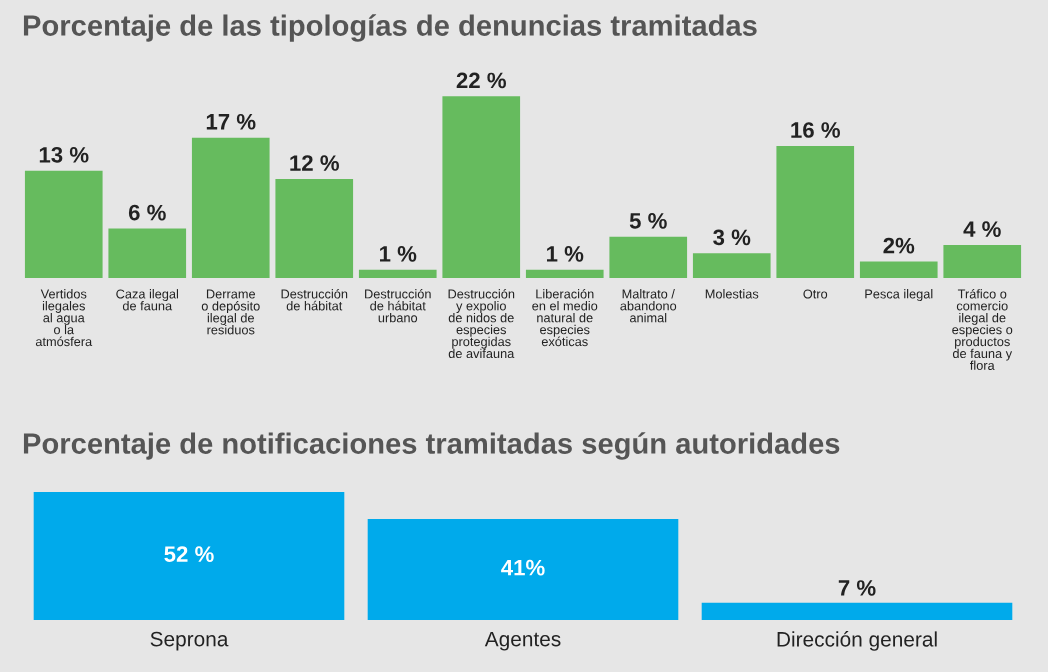 The width and height of the screenshot is (1048, 672). Describe the element at coordinates (523, 567) in the screenshot. I see `data-label: 41%` at that location.